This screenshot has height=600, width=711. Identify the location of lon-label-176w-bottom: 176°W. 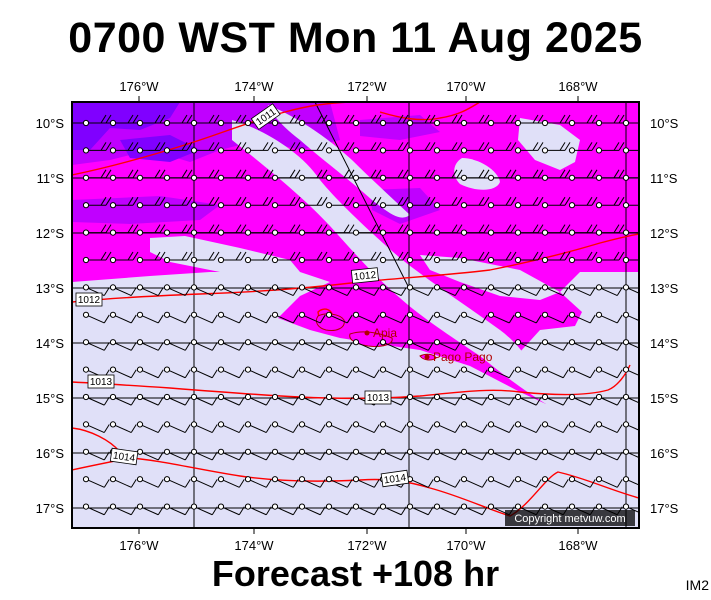
(139, 545).